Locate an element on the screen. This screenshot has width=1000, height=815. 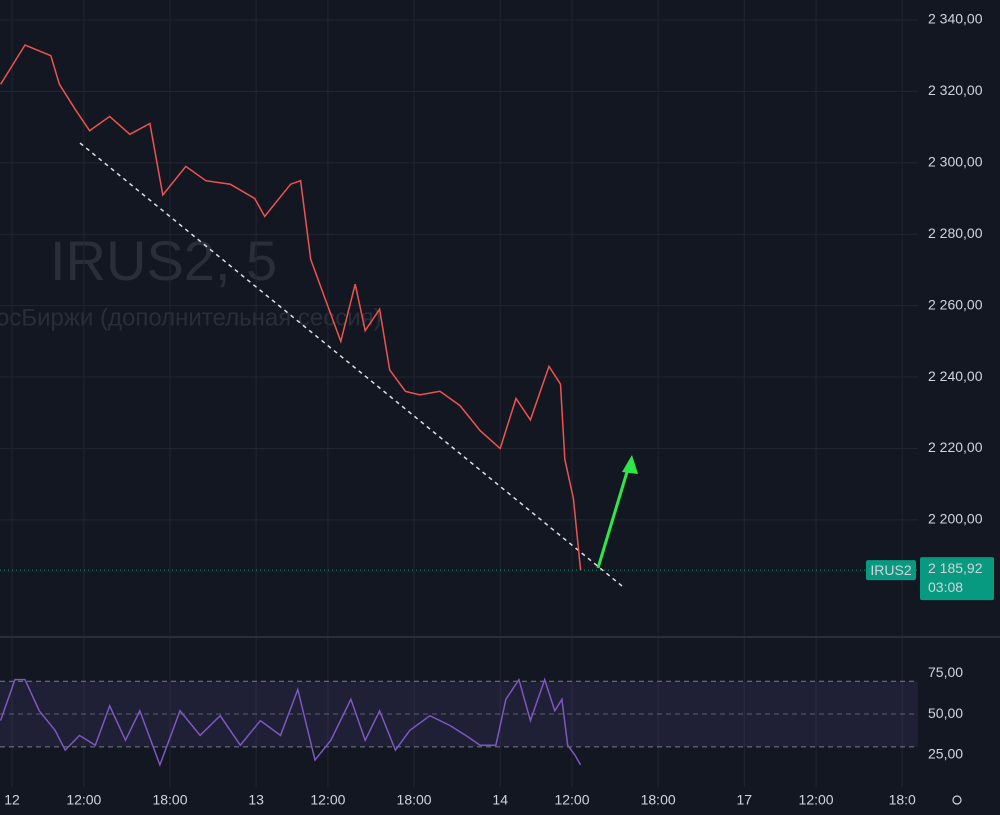
y-tick-label: 2 300,00 is located at coordinates (955, 162).